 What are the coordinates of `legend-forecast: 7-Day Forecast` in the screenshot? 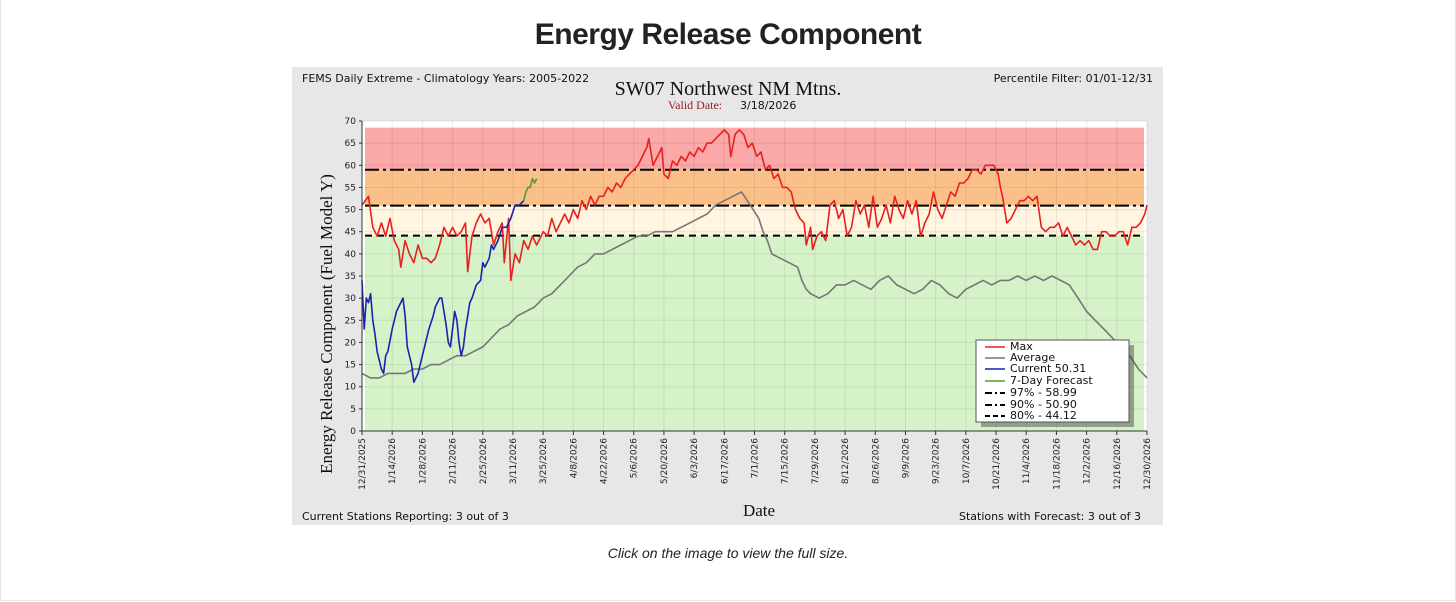 It's located at (1051, 380).